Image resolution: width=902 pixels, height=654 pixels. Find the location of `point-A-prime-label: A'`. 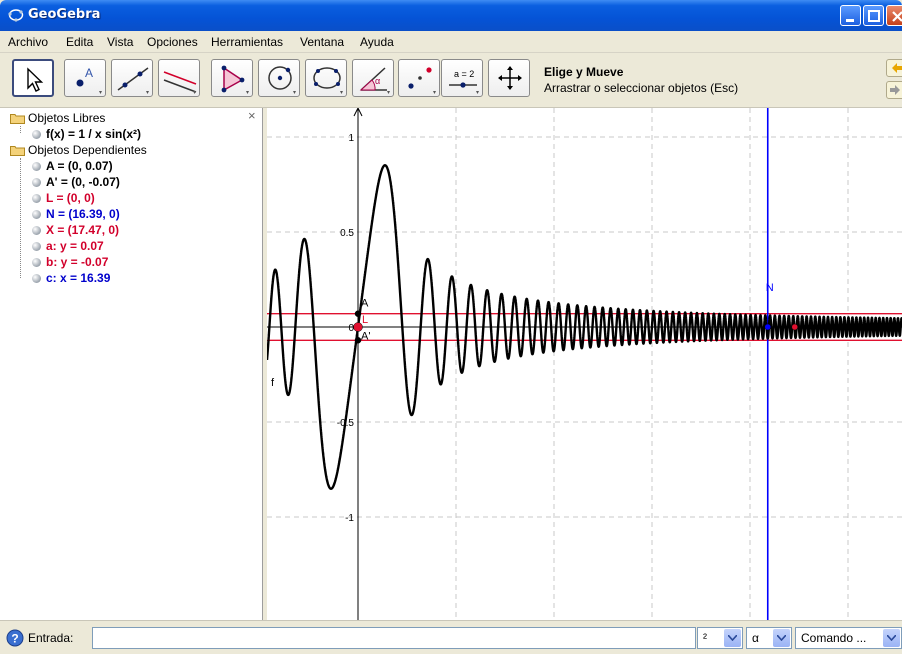

point-A-prime-label: A' is located at coordinates (365, 336).